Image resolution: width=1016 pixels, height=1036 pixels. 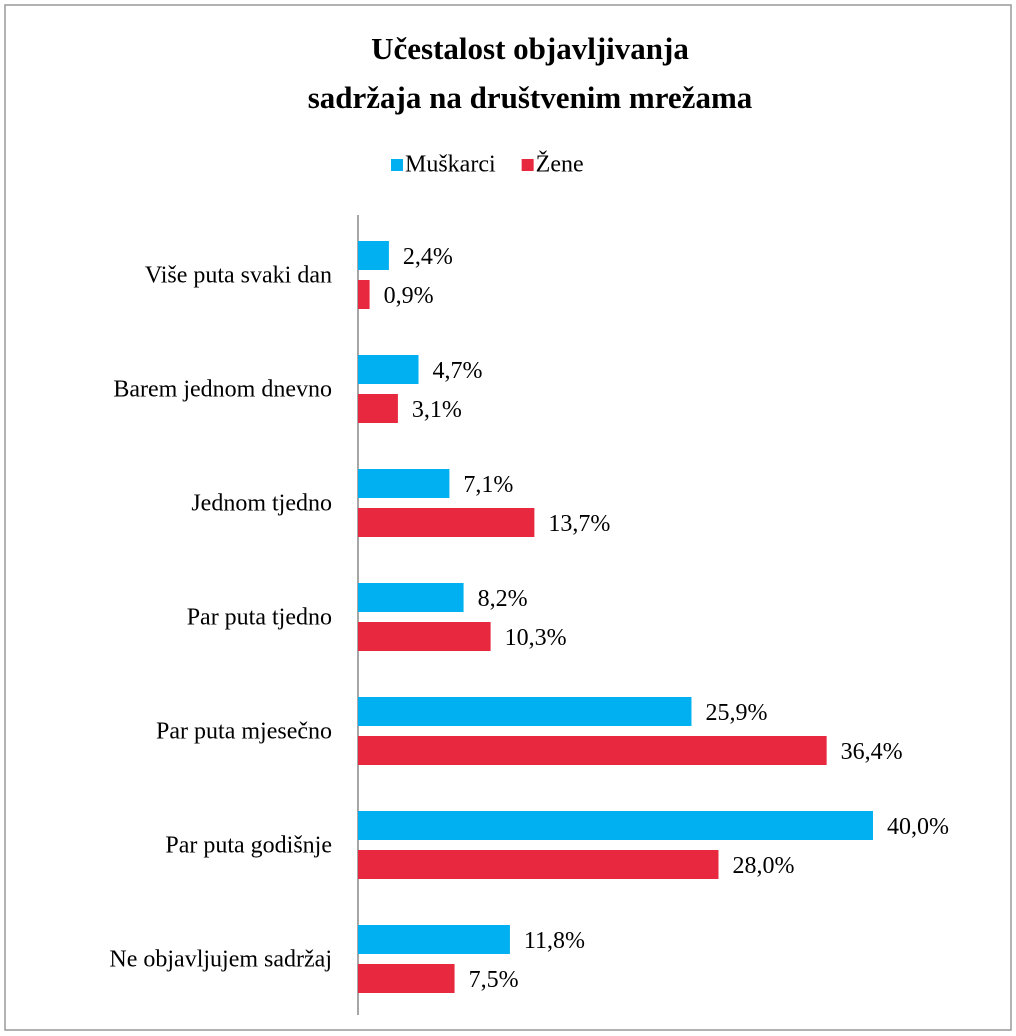 I want to click on chart-title: Učestalost objavljivanja, so click(x=530, y=48).